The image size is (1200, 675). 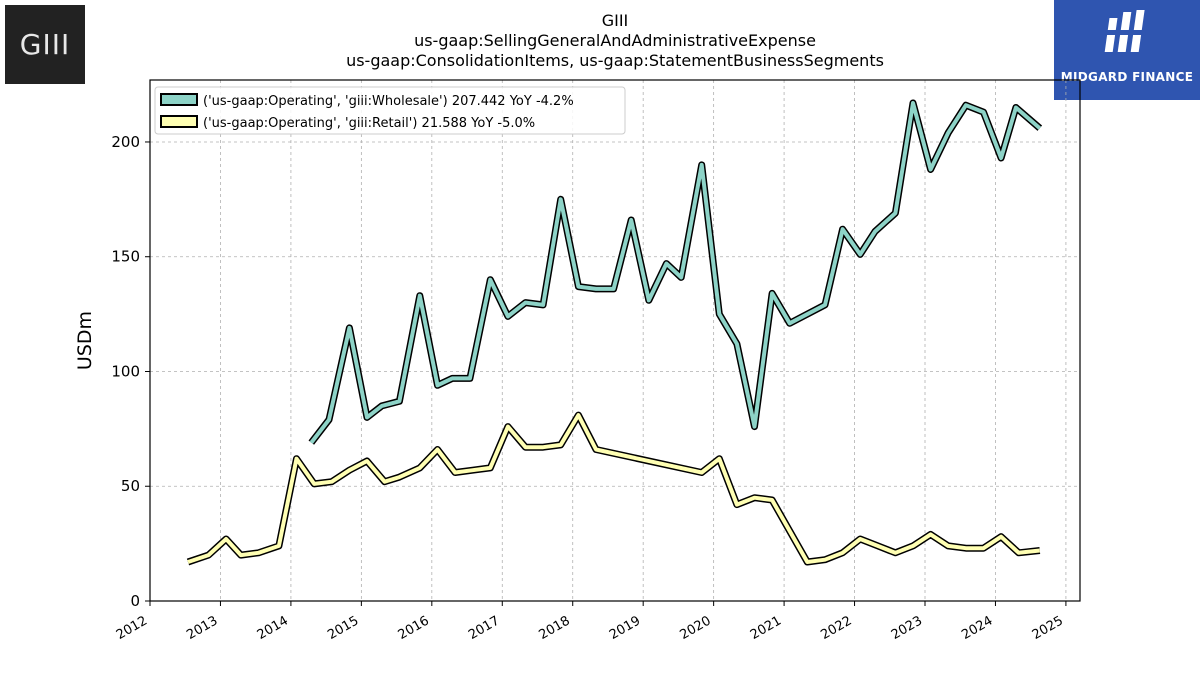 What do you see at coordinates (695, 628) in the screenshot?
I see `x-tick-label: 2020` at bounding box center [695, 628].